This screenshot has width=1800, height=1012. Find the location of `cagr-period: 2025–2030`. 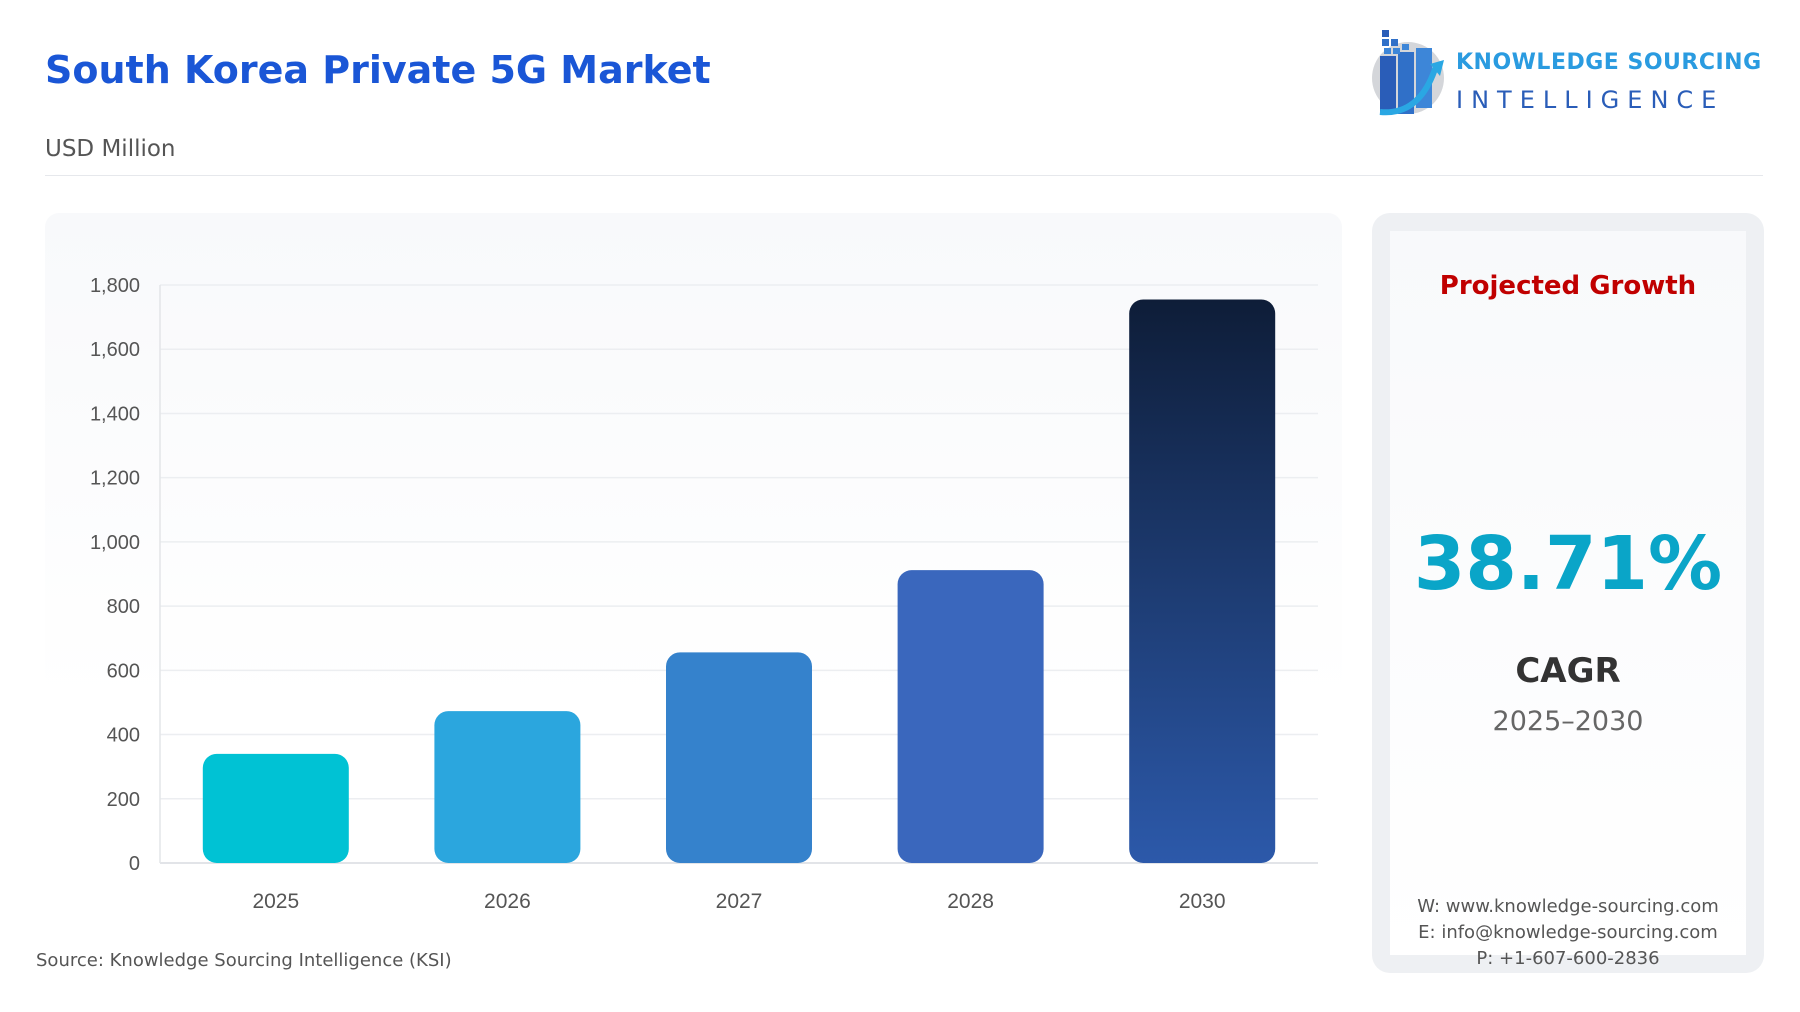

cagr-period: 2025–2030 is located at coordinates (1568, 721).